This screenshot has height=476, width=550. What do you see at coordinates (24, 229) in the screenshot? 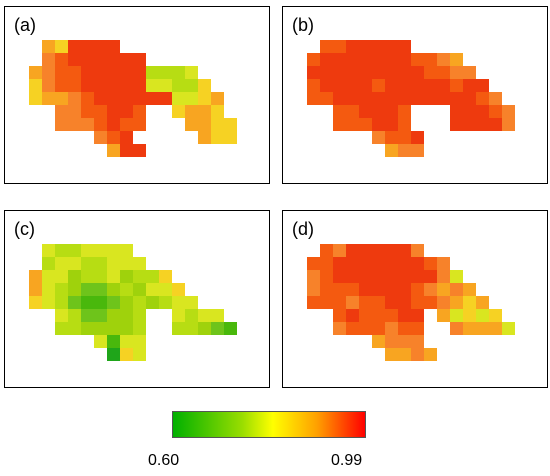
I see `panel-label-c: (c)` at bounding box center [24, 229].